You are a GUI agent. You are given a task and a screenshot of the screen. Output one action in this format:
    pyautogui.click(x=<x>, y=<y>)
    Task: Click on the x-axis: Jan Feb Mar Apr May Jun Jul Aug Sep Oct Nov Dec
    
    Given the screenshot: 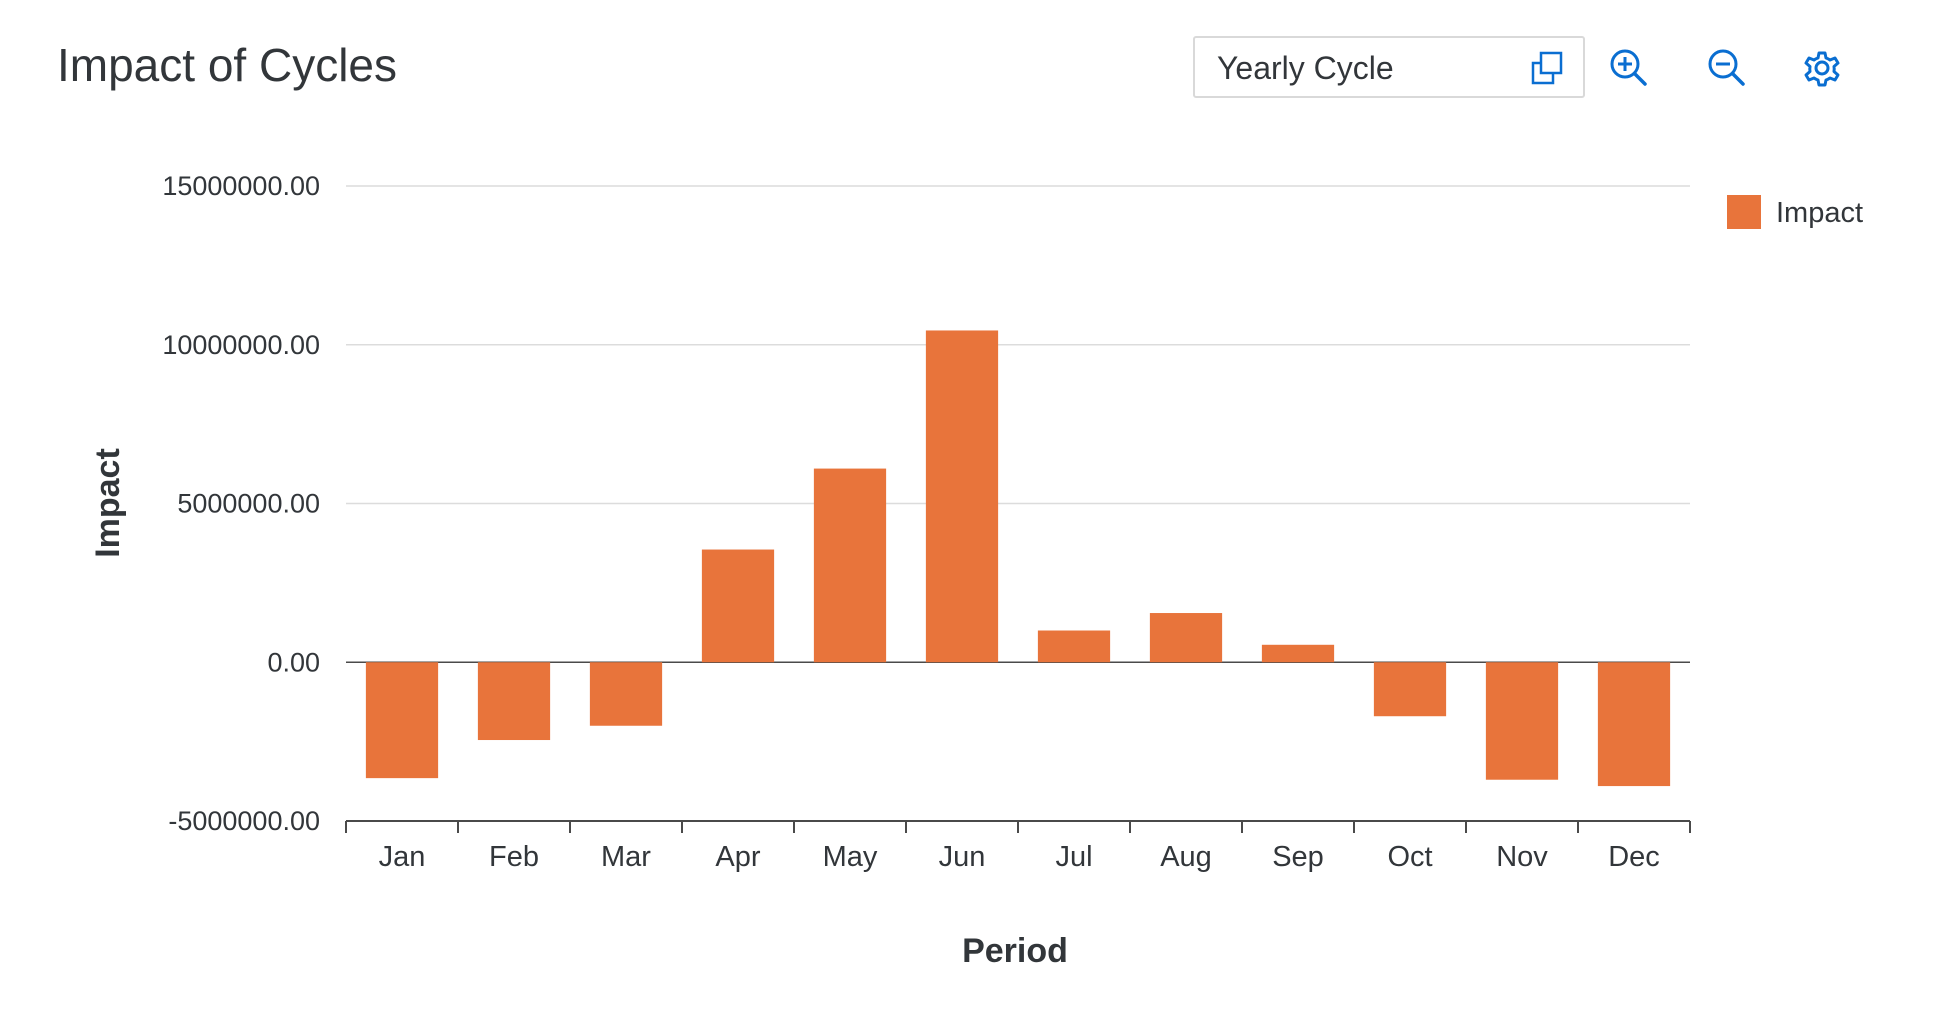 What is the action you would take?
    pyautogui.click(x=1018, y=846)
    